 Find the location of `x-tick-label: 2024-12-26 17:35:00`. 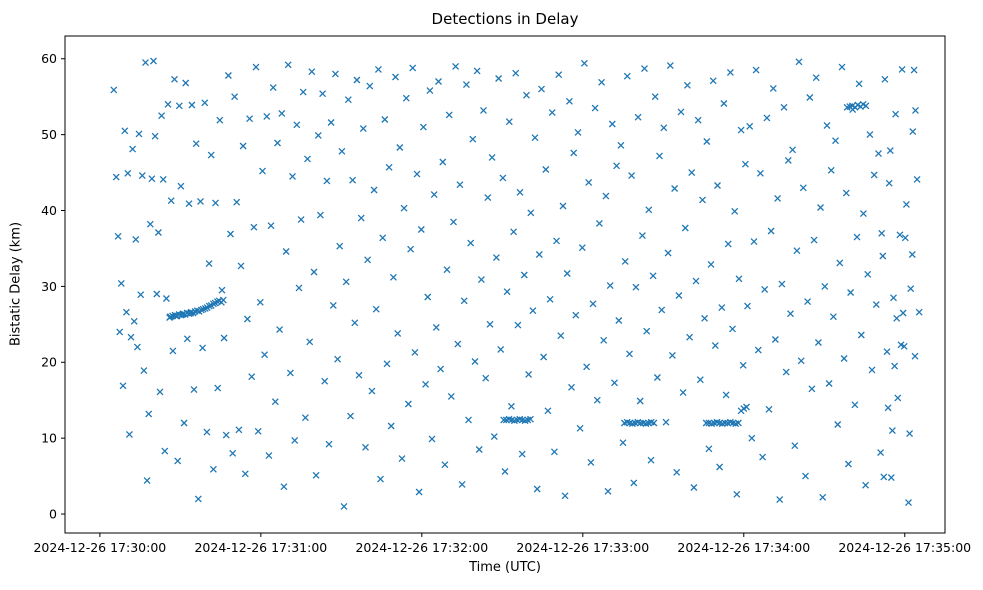

x-tick-label: 2024-12-26 17:35:00 is located at coordinates (904, 547).